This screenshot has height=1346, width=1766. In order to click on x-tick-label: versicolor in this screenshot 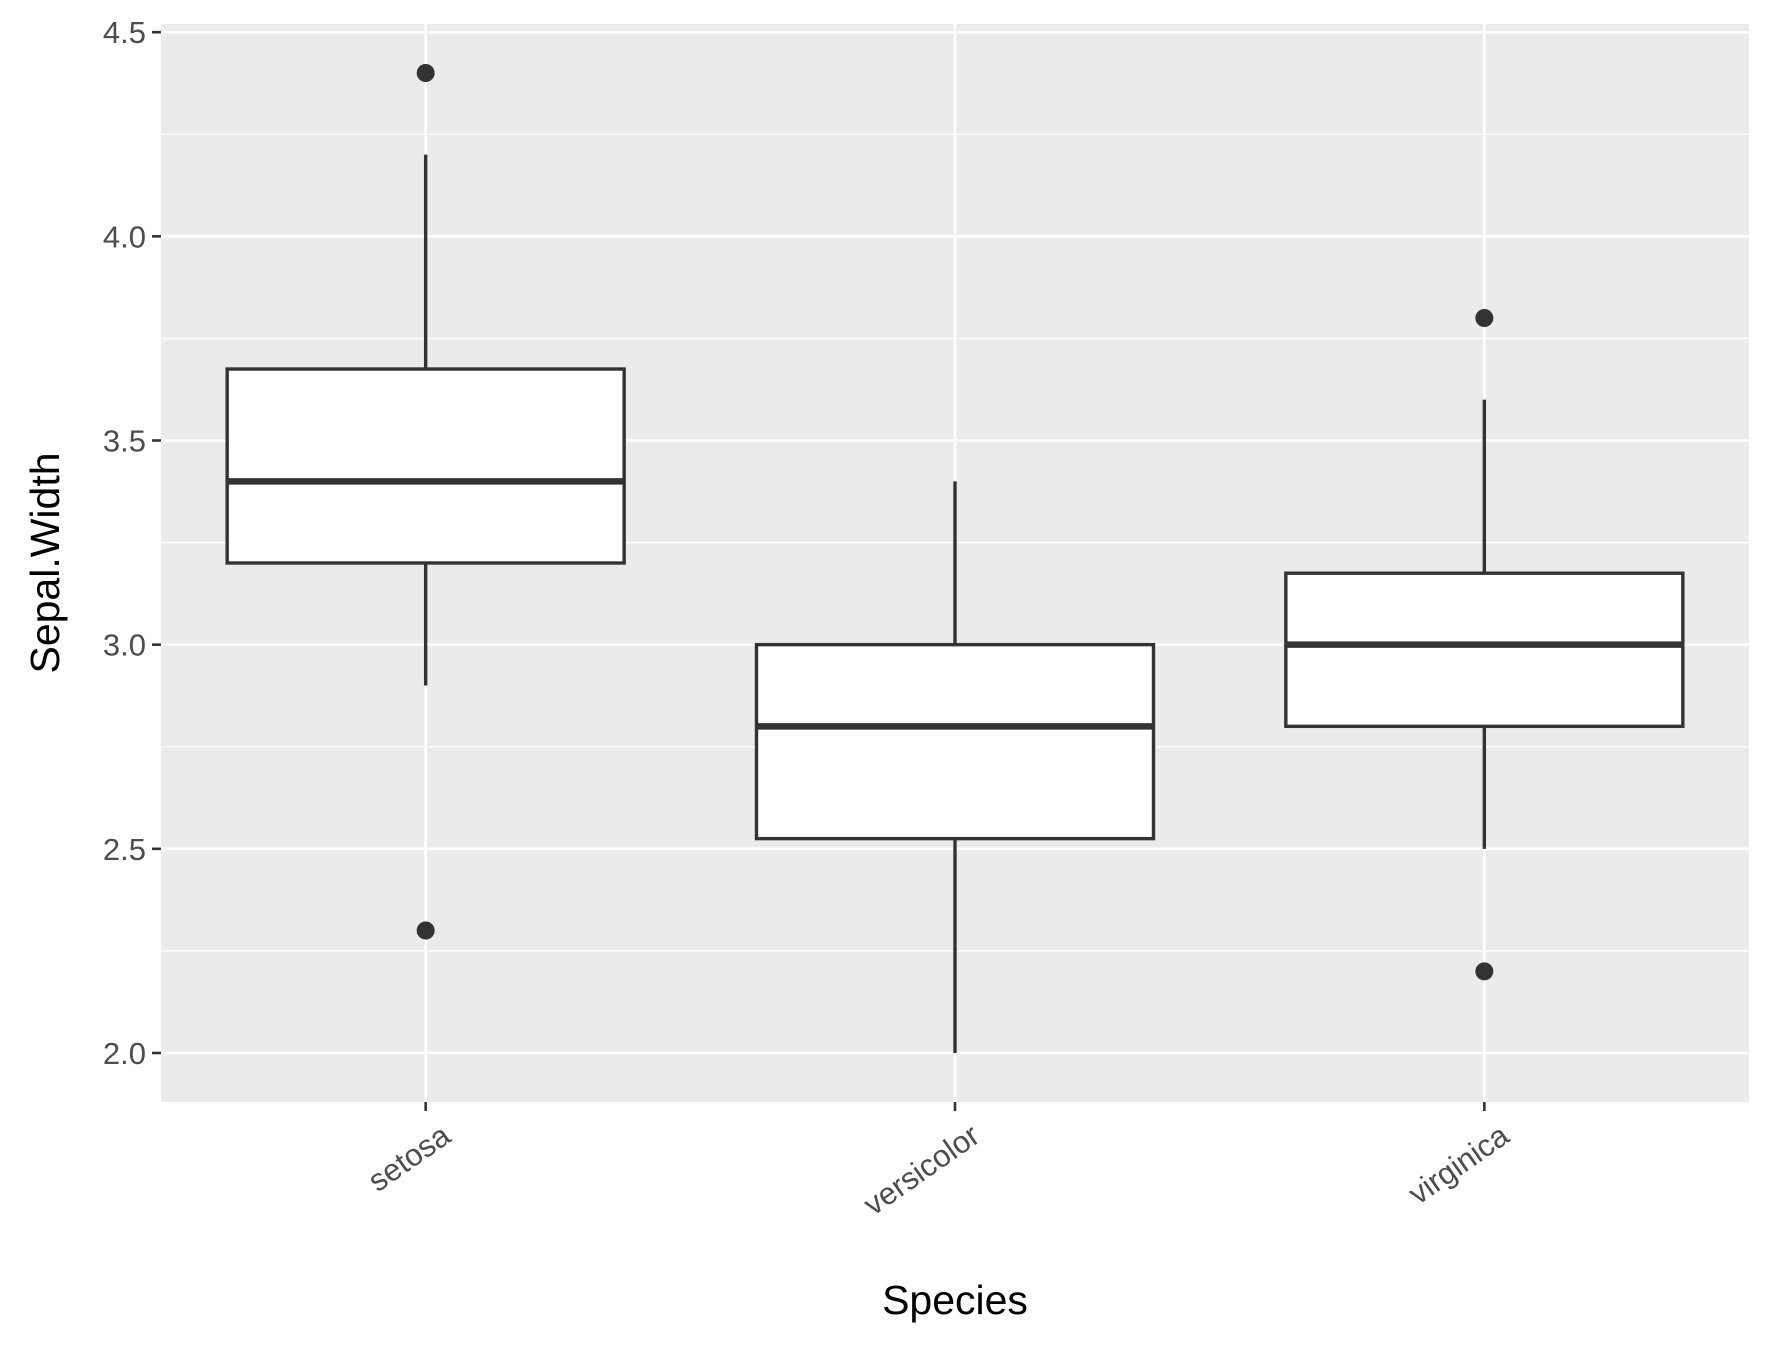, I will do `click(921, 1169)`.